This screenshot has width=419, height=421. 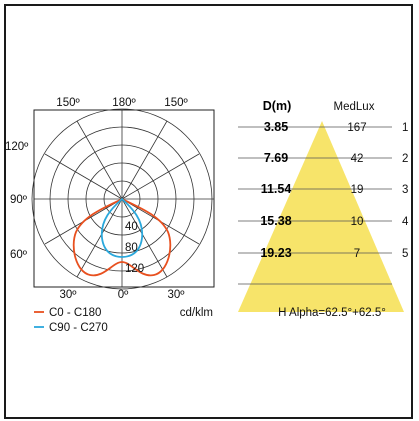 What do you see at coordinates (332, 313) in the screenshot?
I see `alpha-label: H Alpha=62.5°+62.5°` at bounding box center [332, 313].